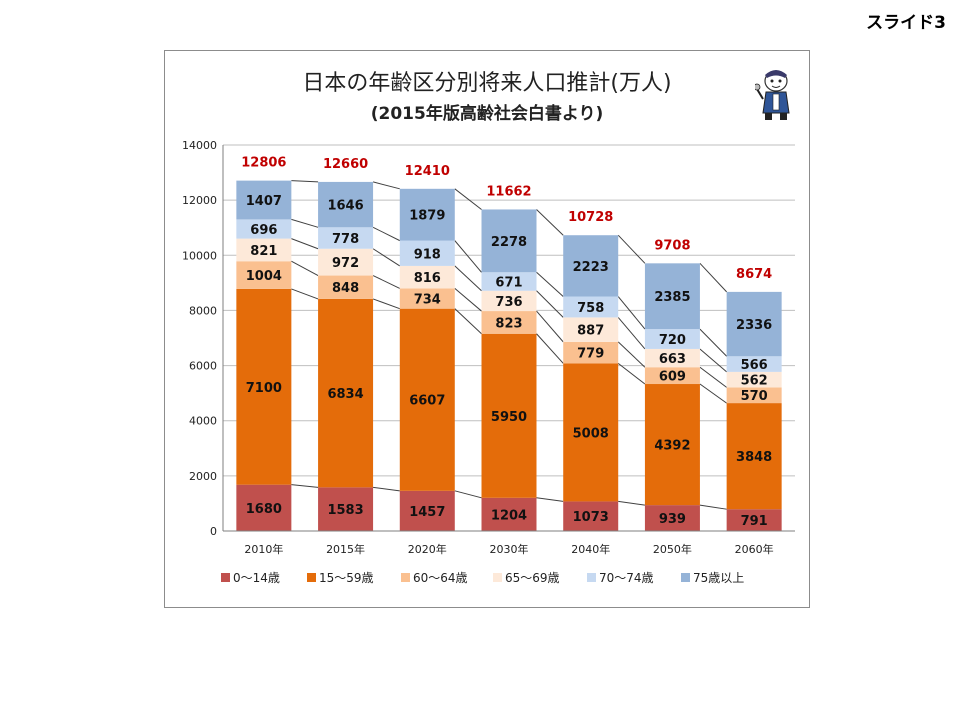 The width and height of the screenshot is (960, 720). Describe the element at coordinates (718, 578) in the screenshot. I see `legend-entry: 75歳以上` at that location.